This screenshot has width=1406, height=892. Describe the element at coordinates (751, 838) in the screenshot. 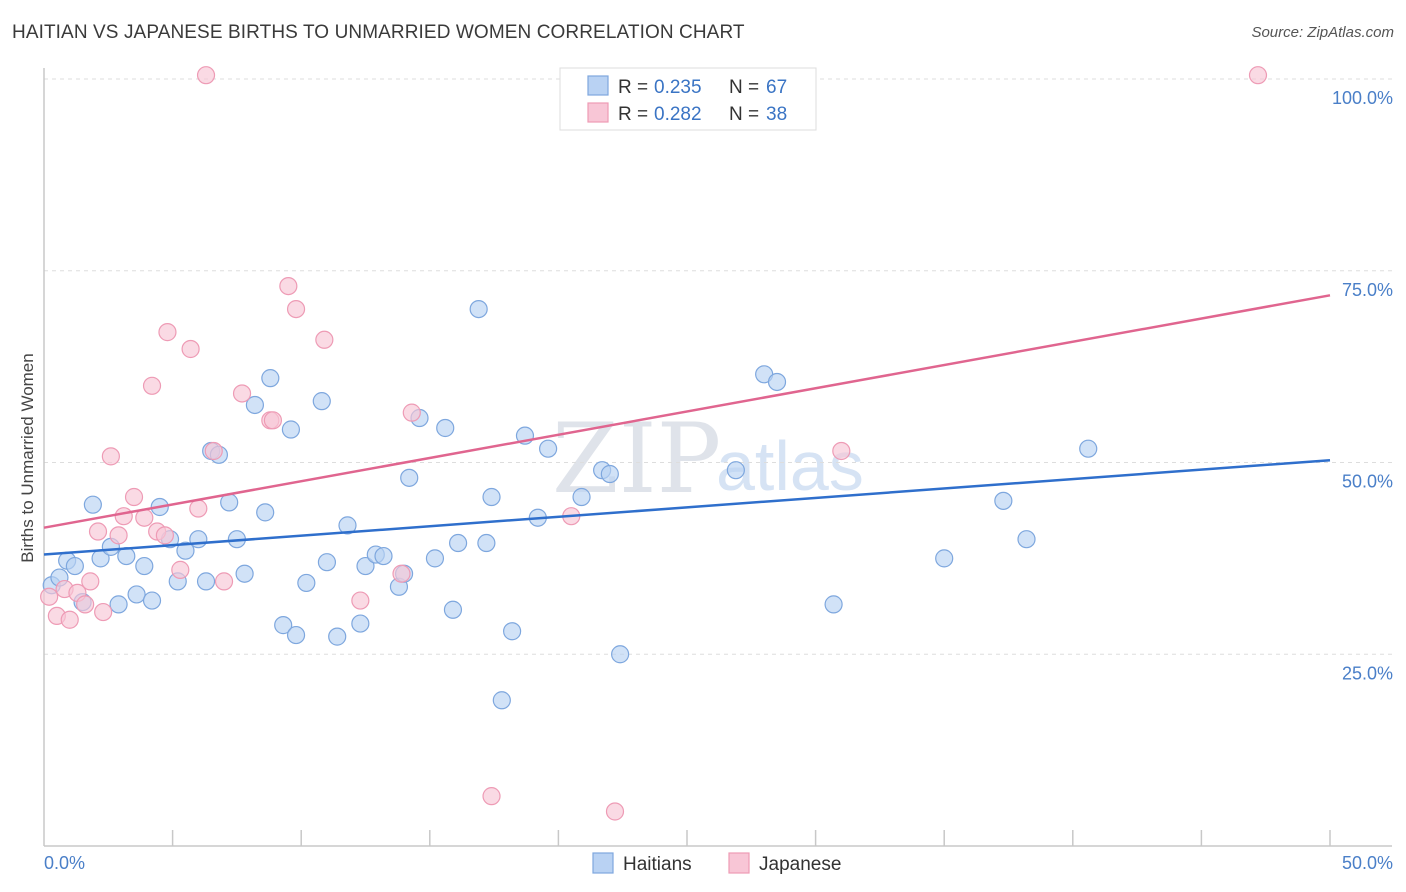

I see `x-tick-marks` at that location.